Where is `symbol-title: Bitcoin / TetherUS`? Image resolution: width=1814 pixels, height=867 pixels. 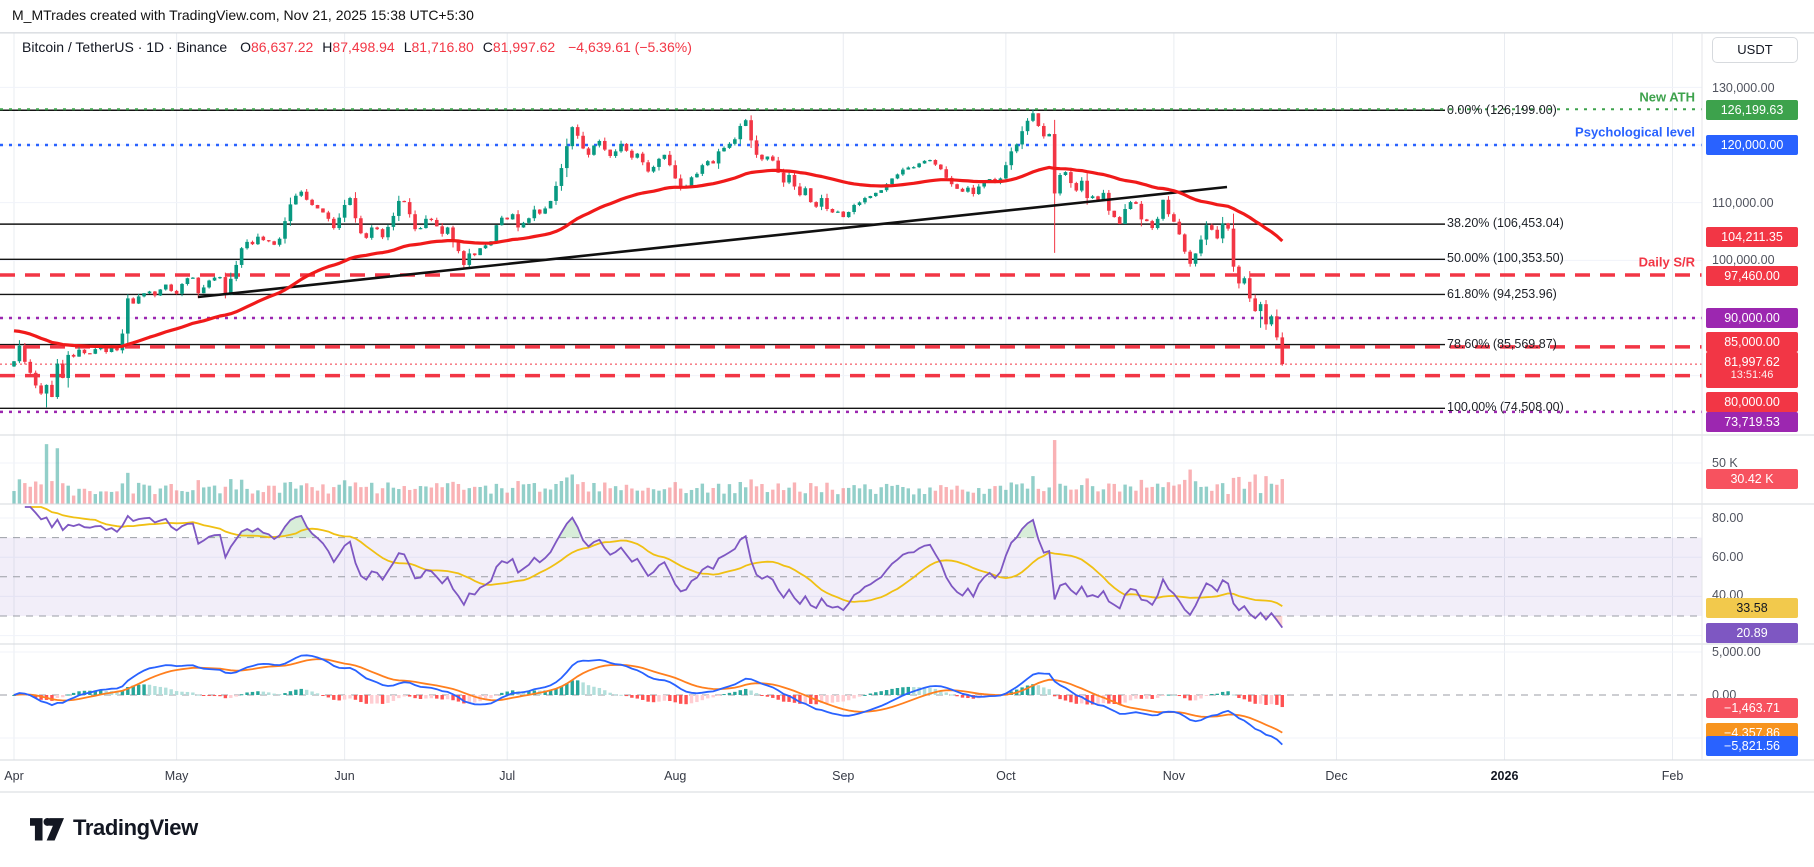 symbol-title: Bitcoin / TetherUS is located at coordinates (78, 47).